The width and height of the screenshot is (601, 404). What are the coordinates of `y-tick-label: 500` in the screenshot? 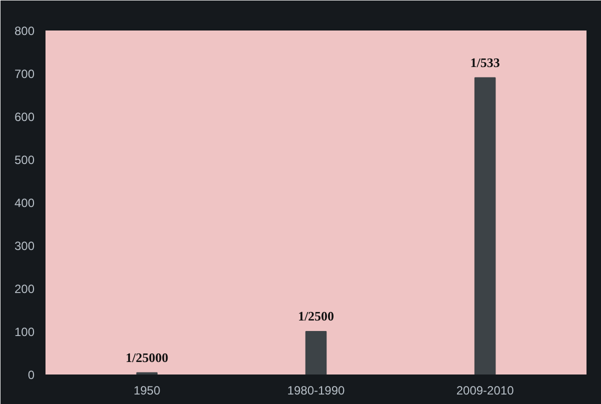 It's located at (24, 160).